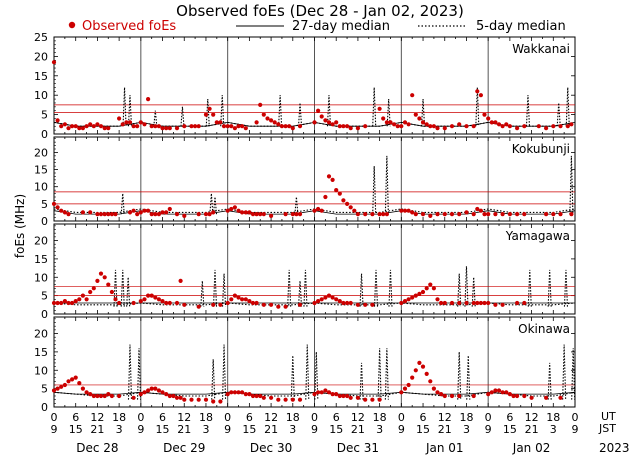 The image size is (640, 457). What do you see at coordinates (314, 417) in the screenshot?
I see `ut-tick-label: 0` at bounding box center [314, 417].